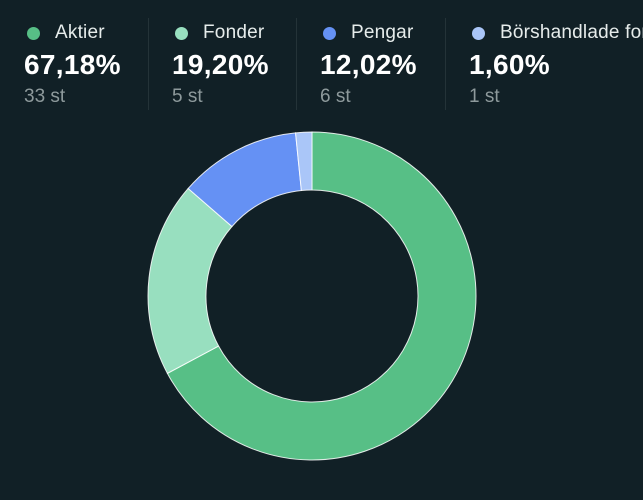  What do you see at coordinates (484, 96) in the screenshot?
I see `legend-count: 1 st` at bounding box center [484, 96].